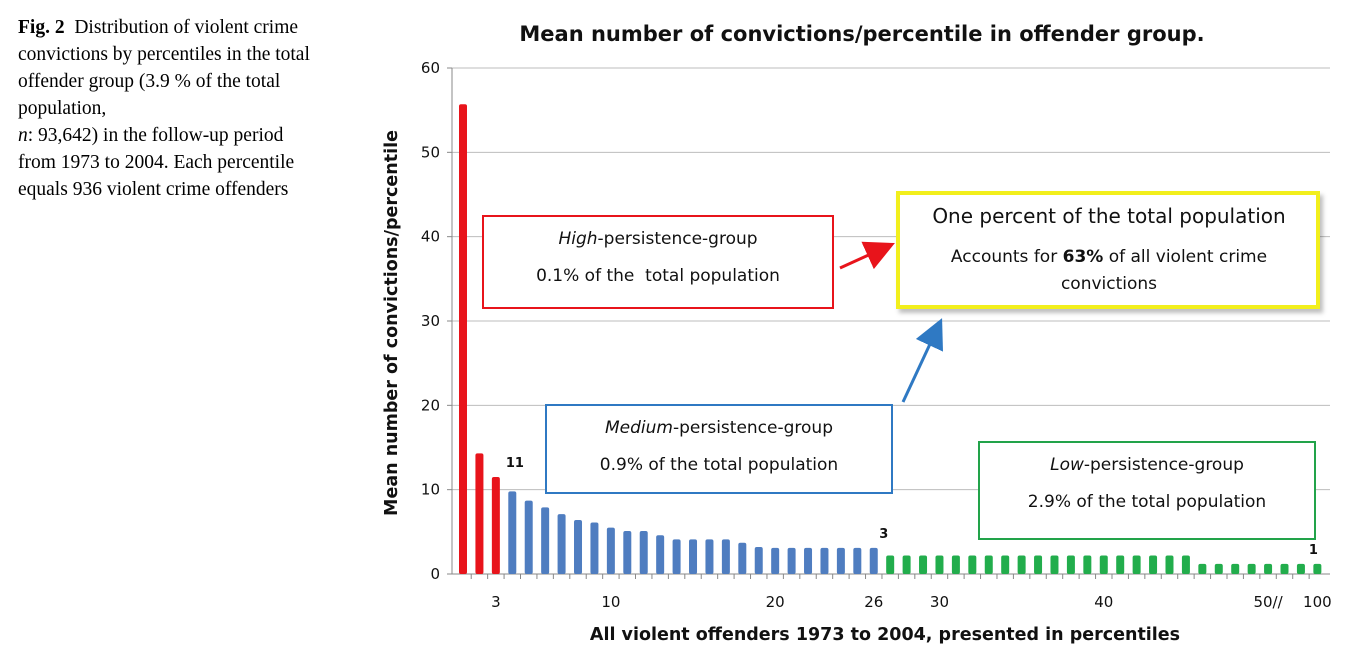 The height and width of the screenshot is (662, 1363). Describe the element at coordinates (1103, 602) in the screenshot. I see `x-tick-label: 40` at that location.